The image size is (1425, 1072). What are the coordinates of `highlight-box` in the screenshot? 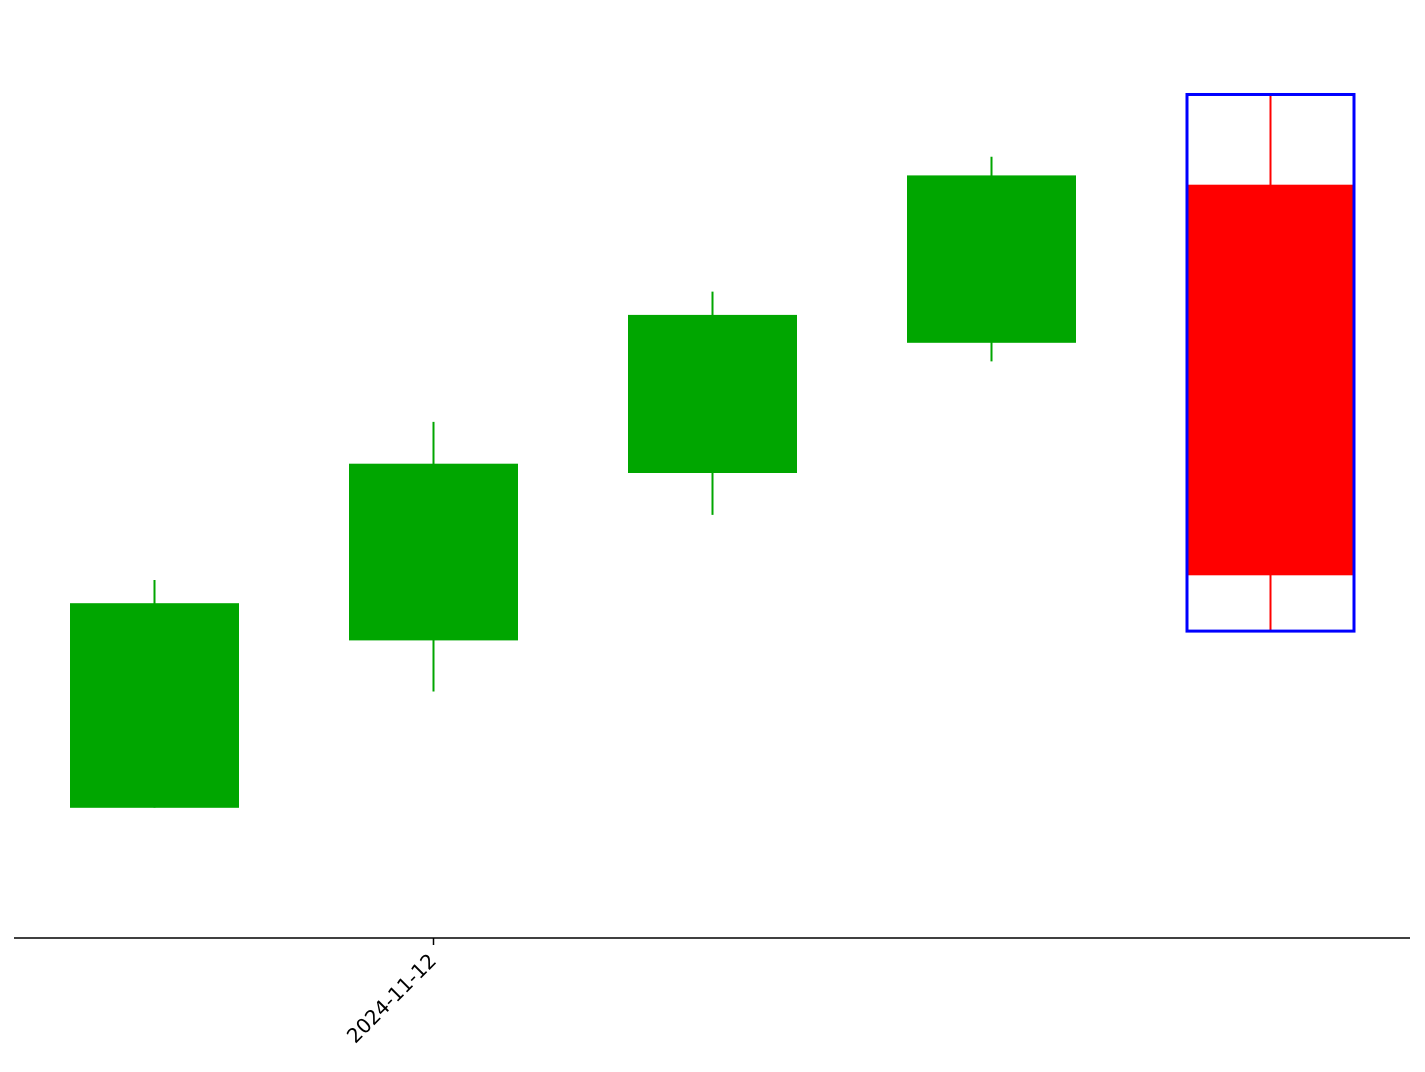 It's located at (1270, 362).